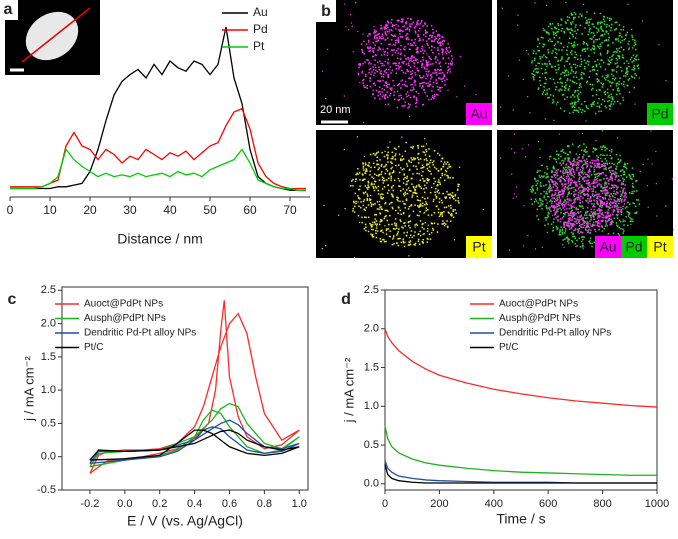 Image resolution: width=678 pixels, height=539 pixels. Describe the element at coordinates (520, 519) in the screenshot. I see `x-axis-title: Time / s` at that location.